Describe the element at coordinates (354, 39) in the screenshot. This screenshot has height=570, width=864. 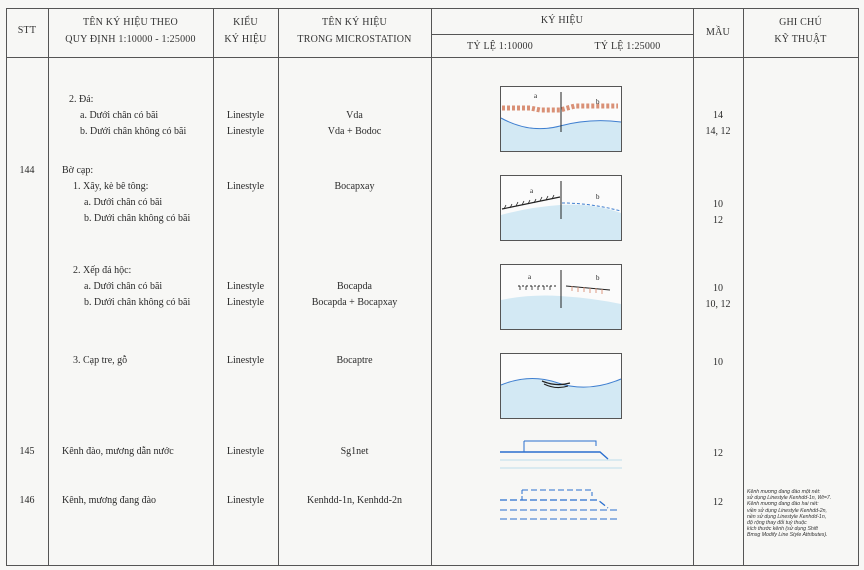
I see `header-ms-line2: TRONG MICROSTATION` at that location.